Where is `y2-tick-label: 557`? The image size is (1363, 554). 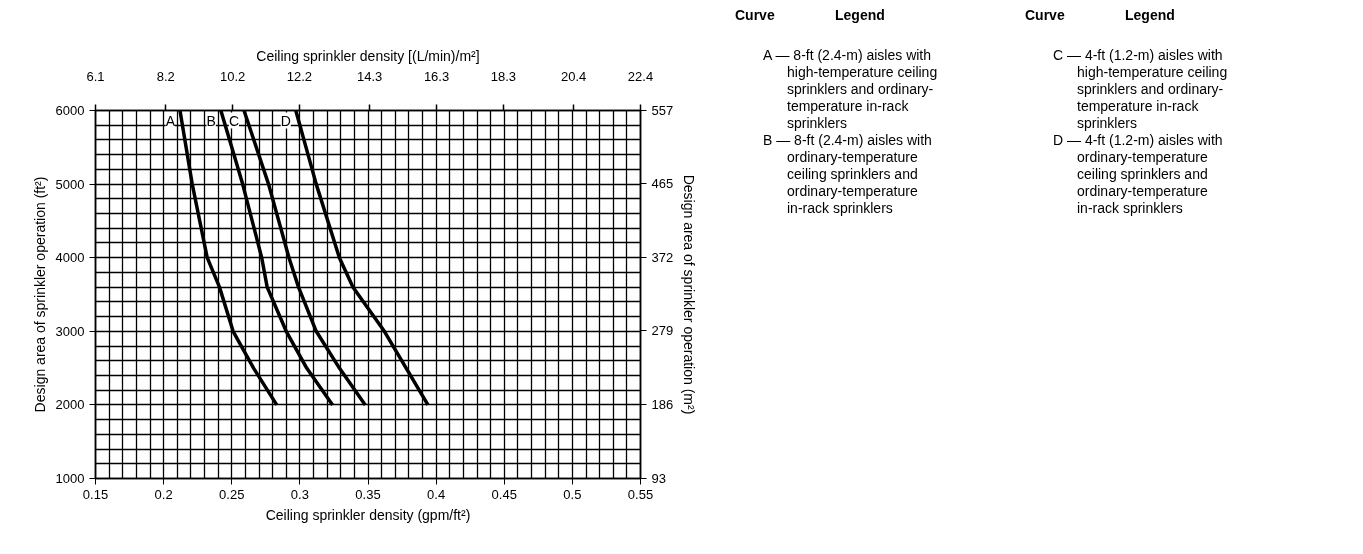
y2-tick-label: 557 is located at coordinates (662, 110).